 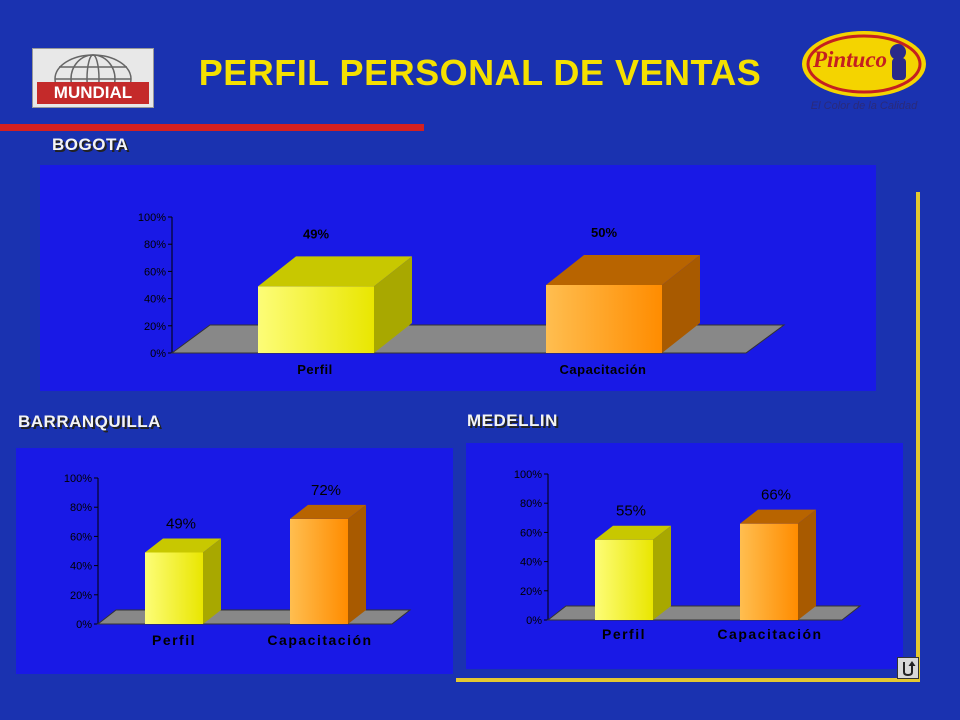 What do you see at coordinates (93, 78) in the screenshot?
I see `mundial-logo: MUNDIAL` at bounding box center [93, 78].